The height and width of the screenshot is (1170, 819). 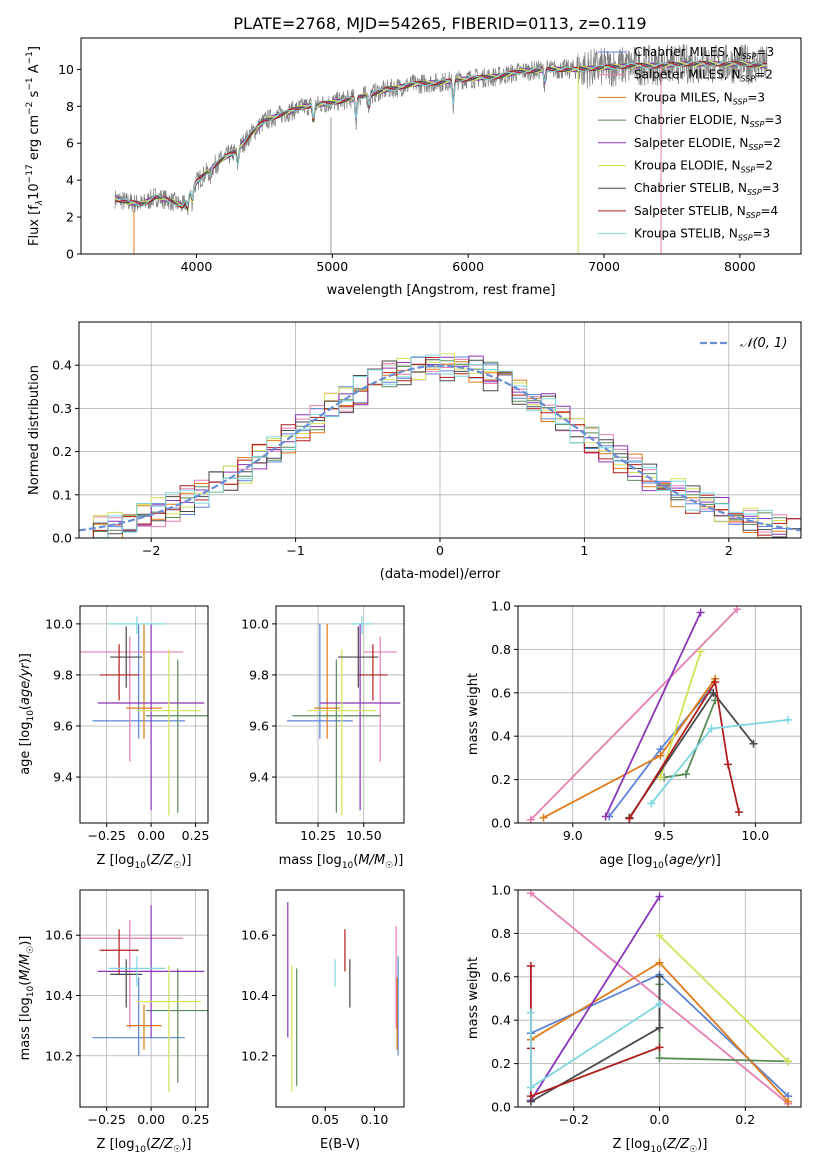 What do you see at coordinates (343, 997) in the screenshot?
I see `plot-area-ebv-mass` at bounding box center [343, 997].